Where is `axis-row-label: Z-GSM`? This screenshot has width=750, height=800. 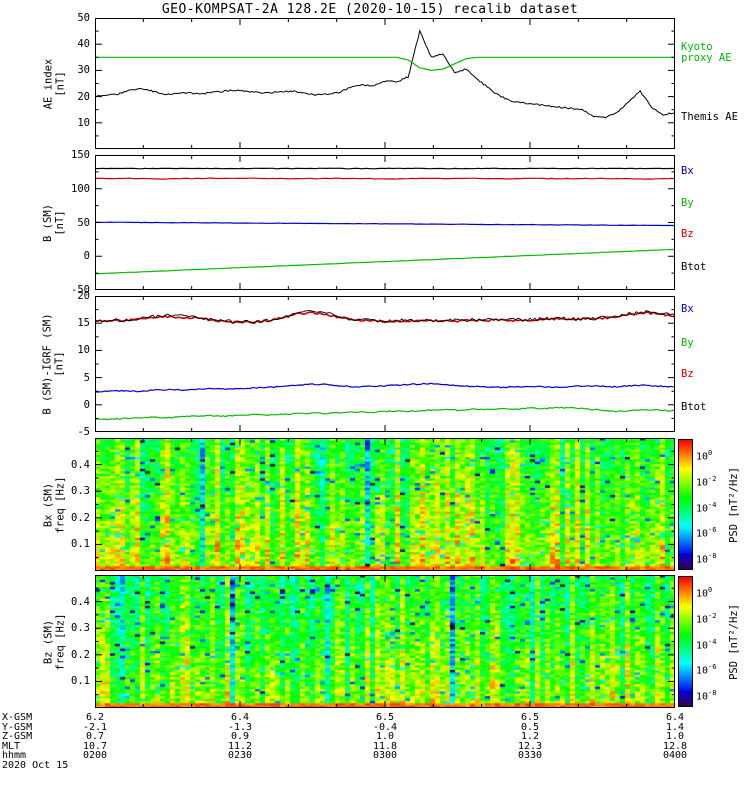 axis-row-label: Z-GSM is located at coordinates (17, 737).